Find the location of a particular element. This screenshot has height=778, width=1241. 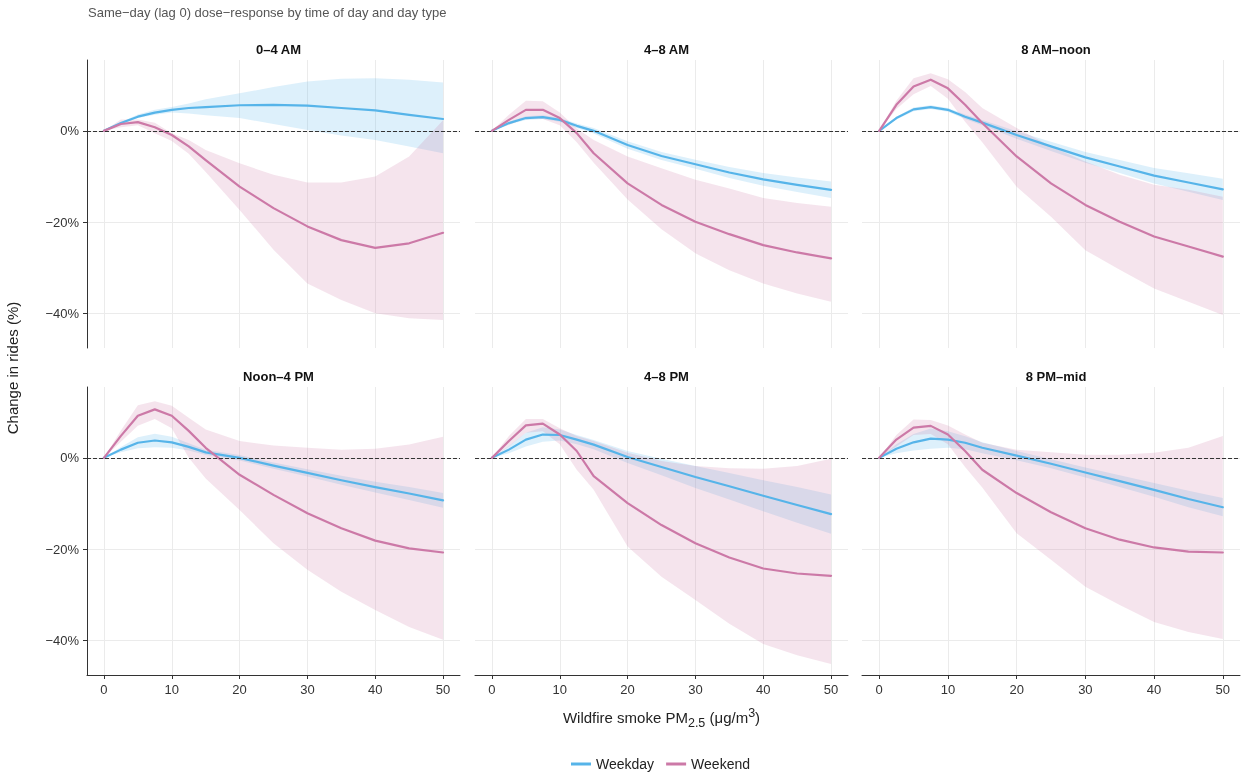

chart-title: 4–8 PM is located at coordinates (666, 376).